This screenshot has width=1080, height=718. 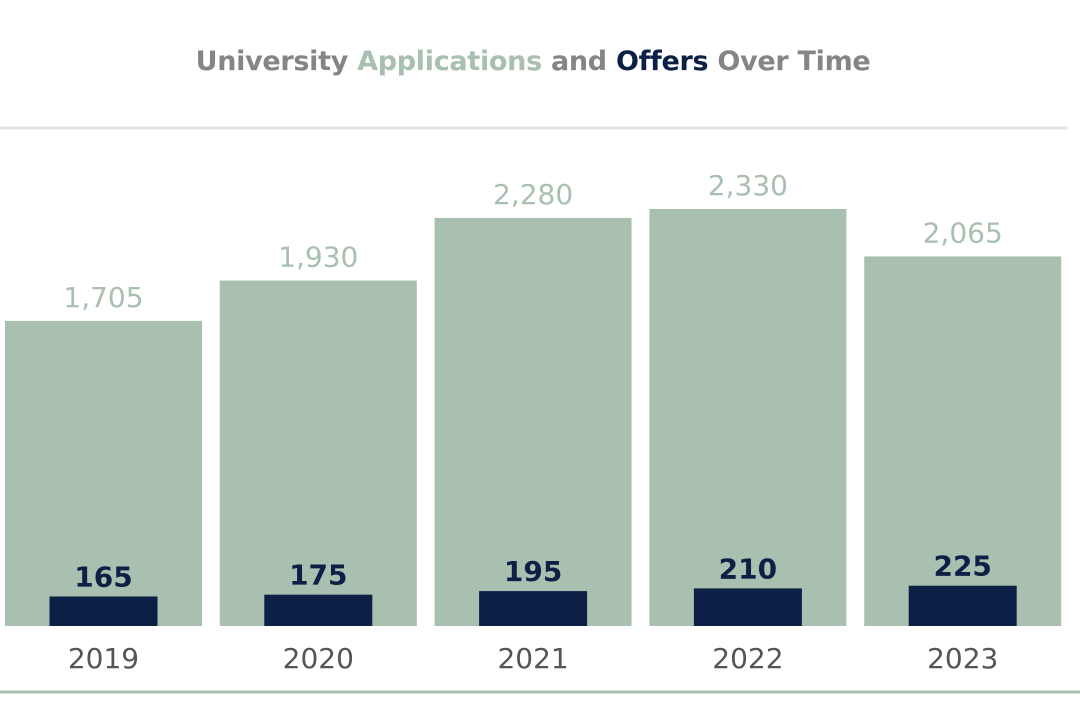 I want to click on title-part-offers: Offers, so click(x=662, y=61).